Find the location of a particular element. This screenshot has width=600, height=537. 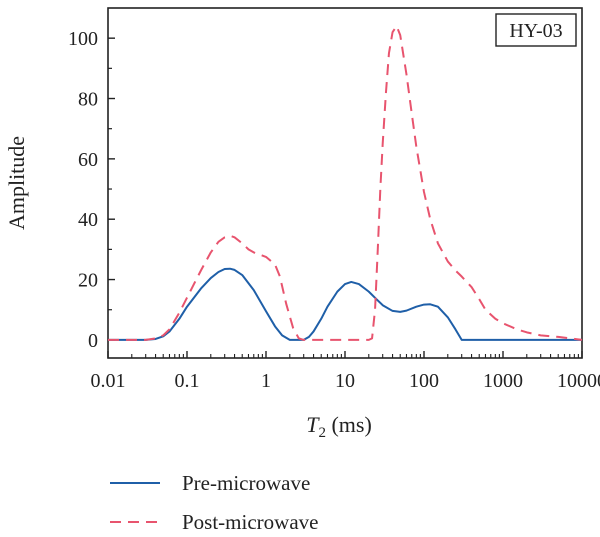

x-tick-label: 0.01 is located at coordinates (108, 381).